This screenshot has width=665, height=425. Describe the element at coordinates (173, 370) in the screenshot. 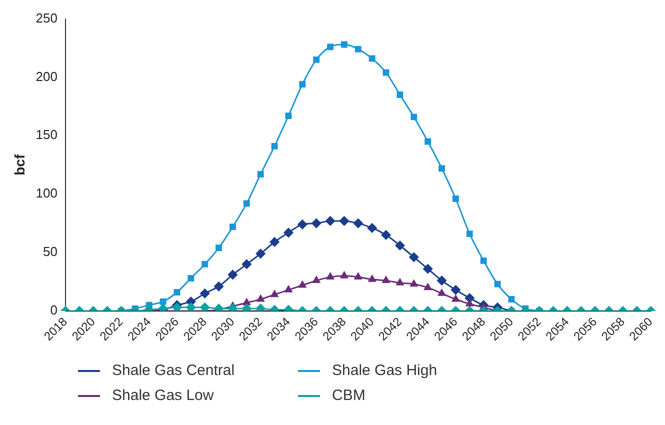

I see `legend-label: Shale Gas Central` at that location.